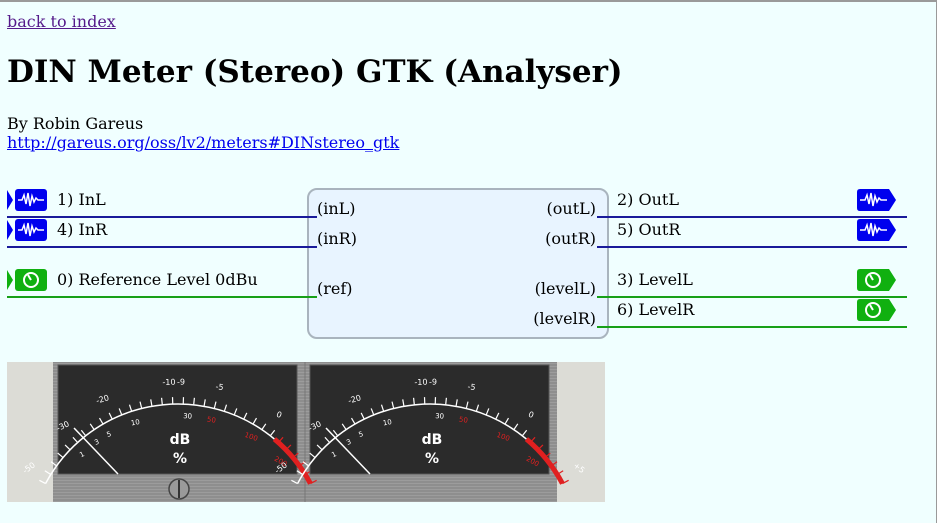  Describe the element at coordinates (752, 203) in the screenshot. I see `output-port-outl: 2) OutL` at that location.